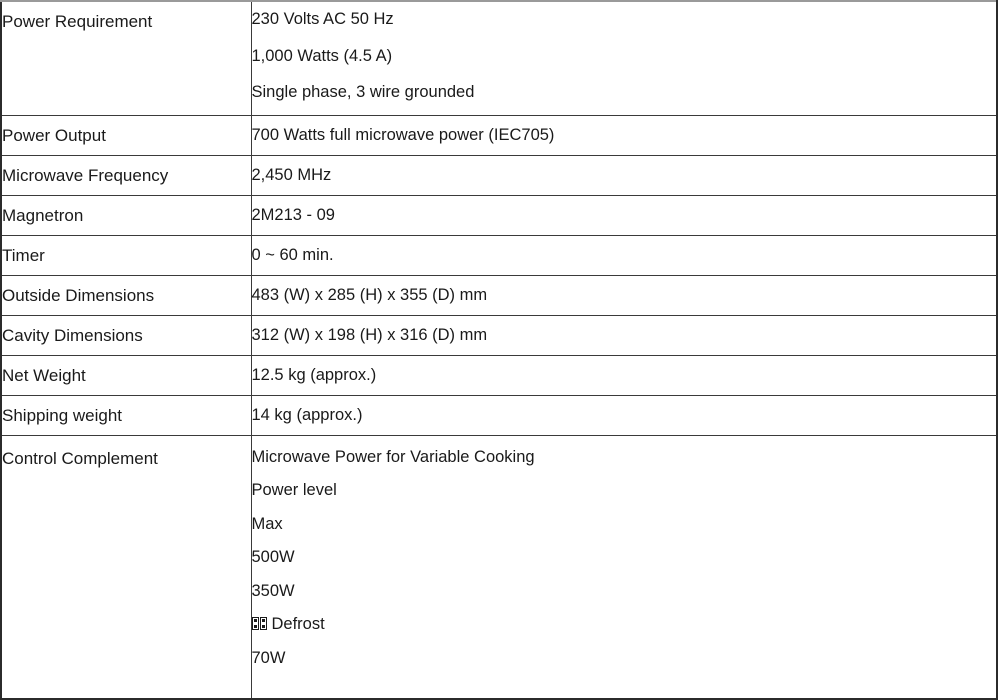 The image size is (1000, 700). Describe the element at coordinates (126, 58) in the screenshot. I see `spec-label-power-requirement: Power Requirement` at that location.